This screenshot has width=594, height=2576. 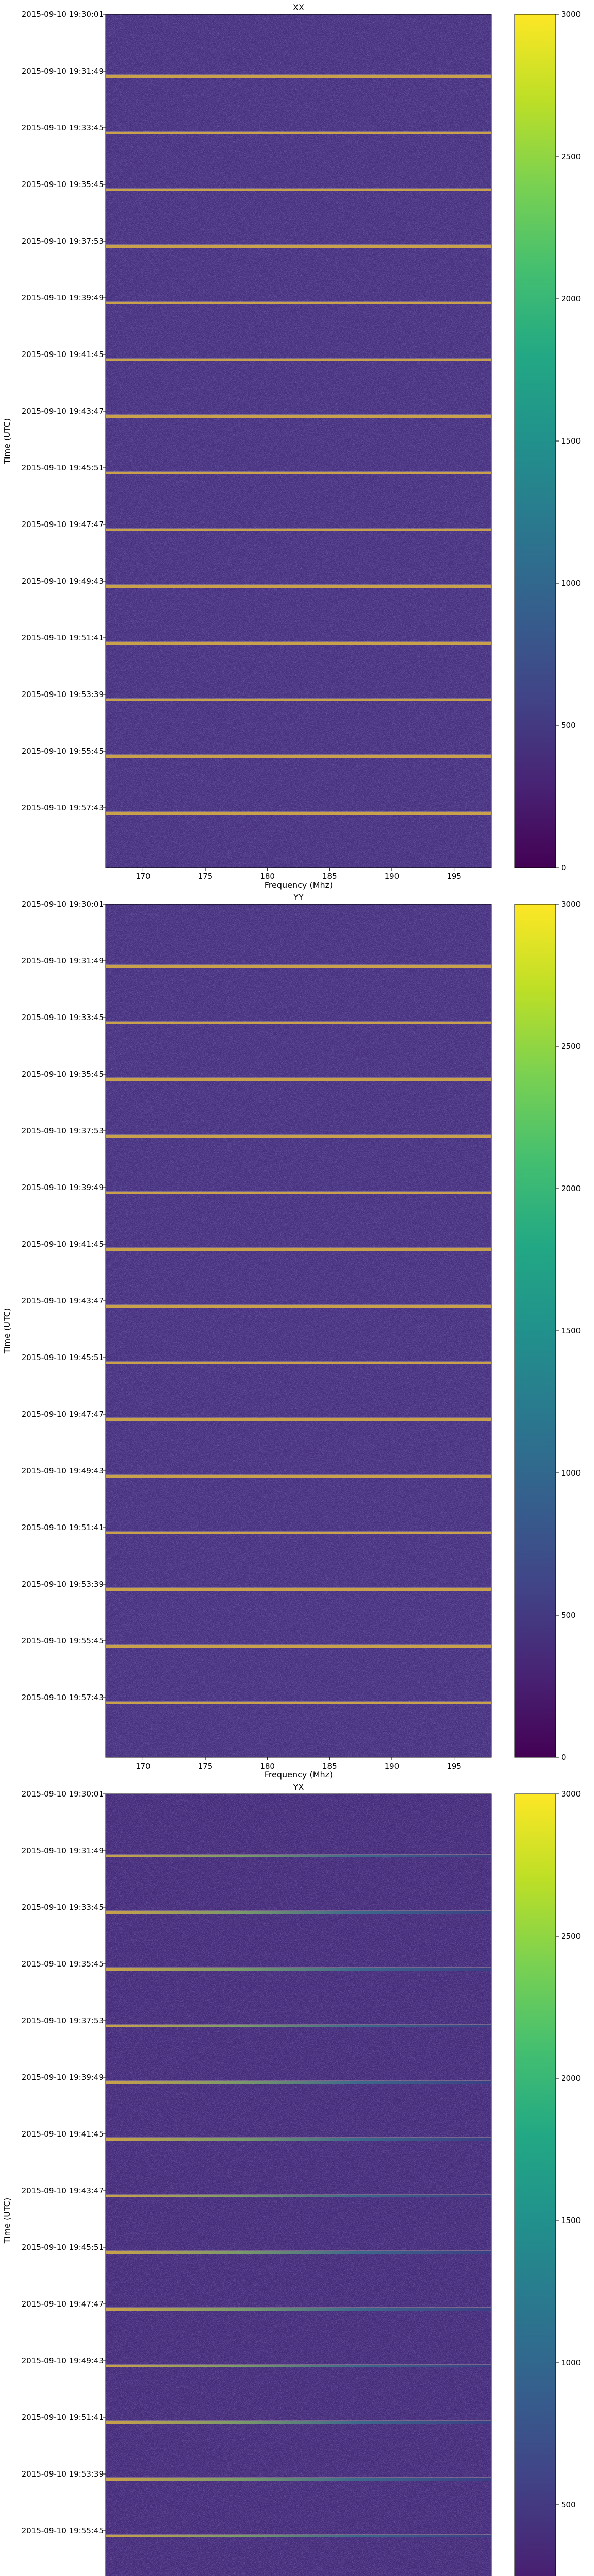 I want to click on colorbar-tick-label: 3000, so click(x=571, y=1794).